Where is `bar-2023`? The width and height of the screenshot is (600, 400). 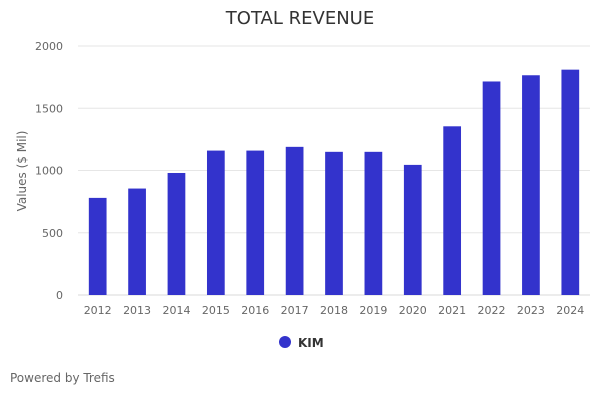
bar-2023 is located at coordinates (531, 185).